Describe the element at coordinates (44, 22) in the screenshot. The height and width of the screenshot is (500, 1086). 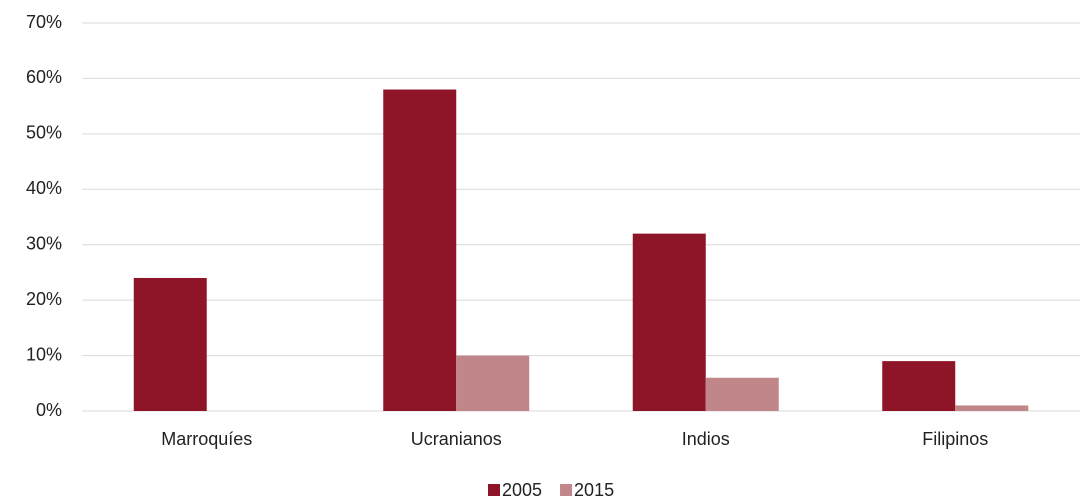
I see `y-tick-label: 70%` at that location.